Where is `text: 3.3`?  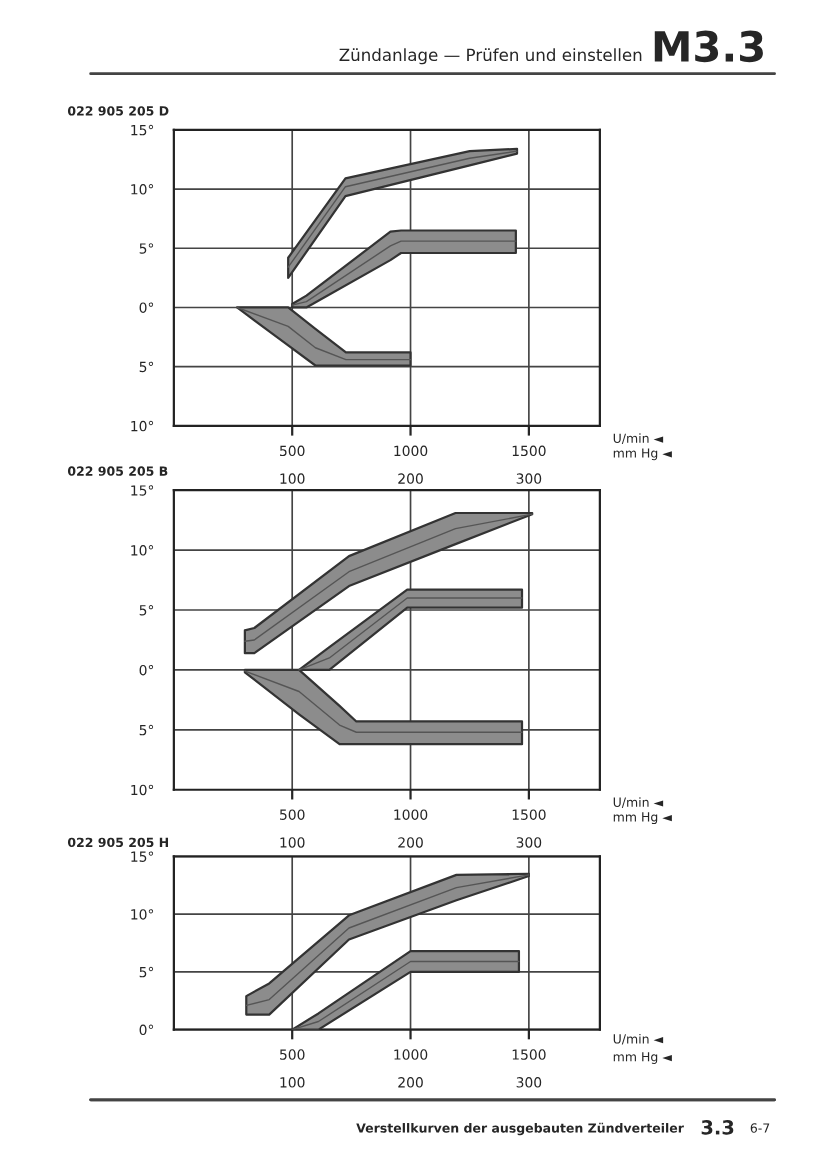 text: 3.3 is located at coordinates (717, 1127).